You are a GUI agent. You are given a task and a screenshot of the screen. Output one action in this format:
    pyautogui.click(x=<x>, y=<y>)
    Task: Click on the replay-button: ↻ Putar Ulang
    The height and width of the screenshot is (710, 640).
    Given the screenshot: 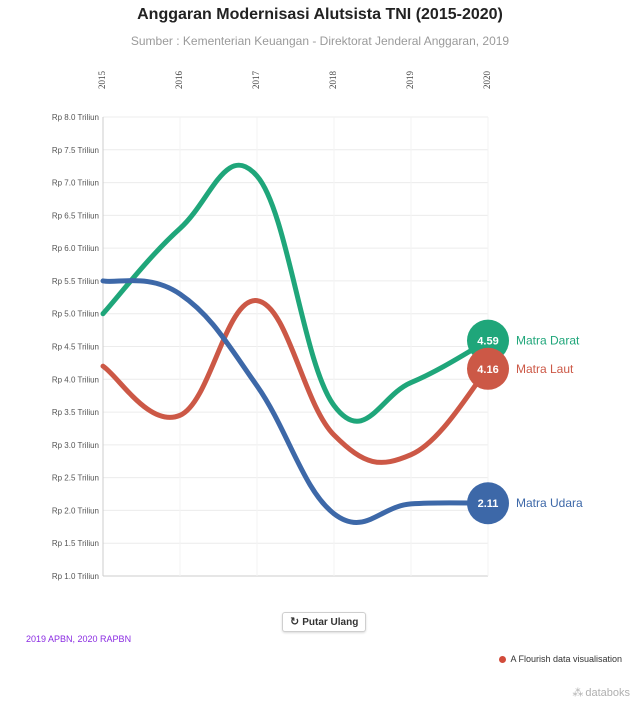 What is the action you would take?
    pyautogui.click(x=324, y=622)
    